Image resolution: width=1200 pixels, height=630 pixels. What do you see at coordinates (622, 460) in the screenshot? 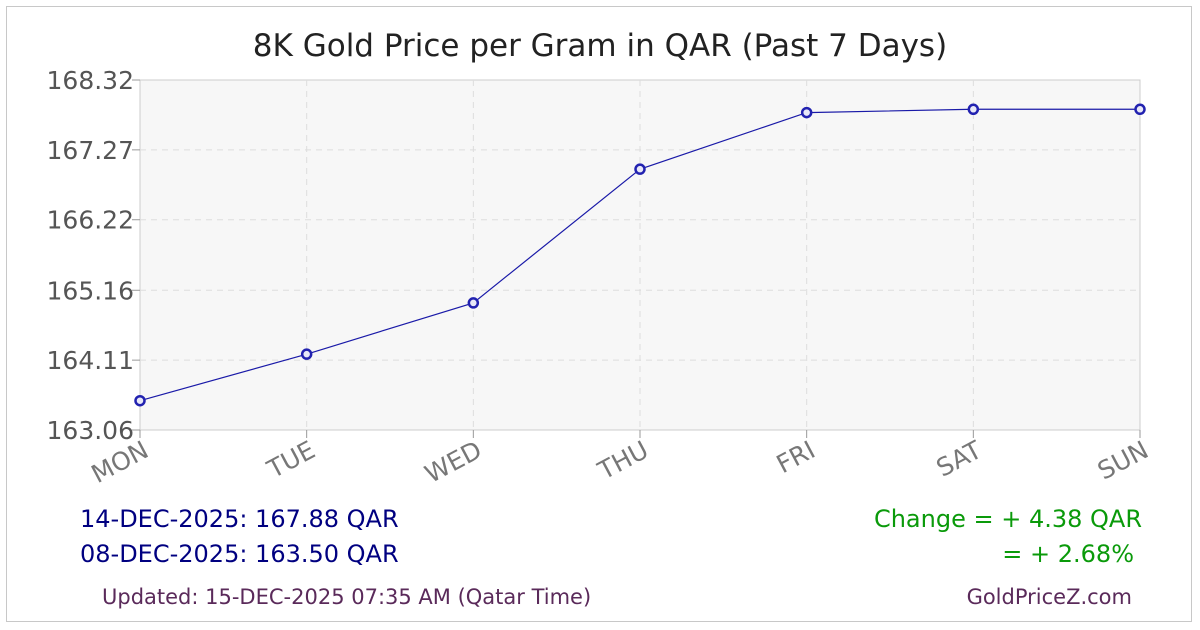
I see `x-tick-label: THU` at bounding box center [622, 460].